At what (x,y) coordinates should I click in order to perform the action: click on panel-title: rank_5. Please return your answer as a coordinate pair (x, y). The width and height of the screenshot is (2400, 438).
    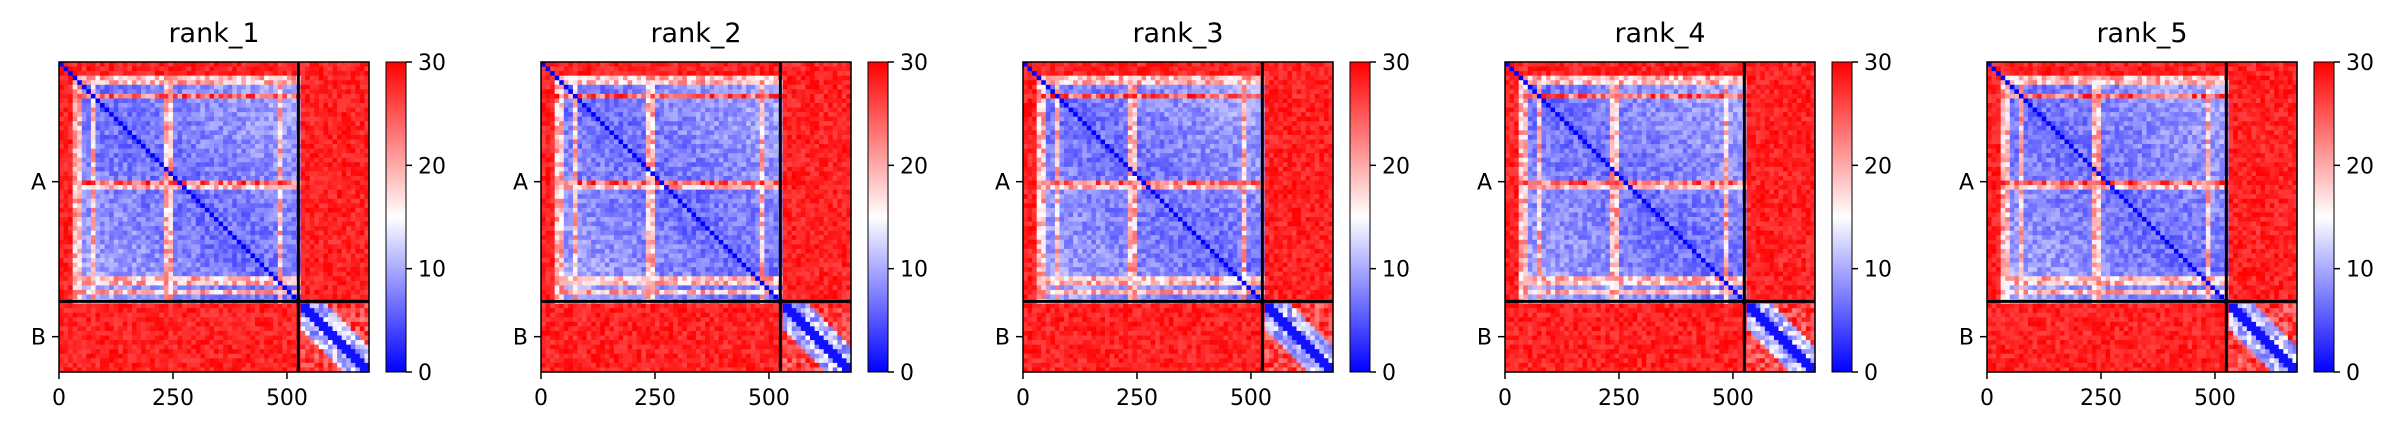
    Looking at the image, I should click on (2141, 33).